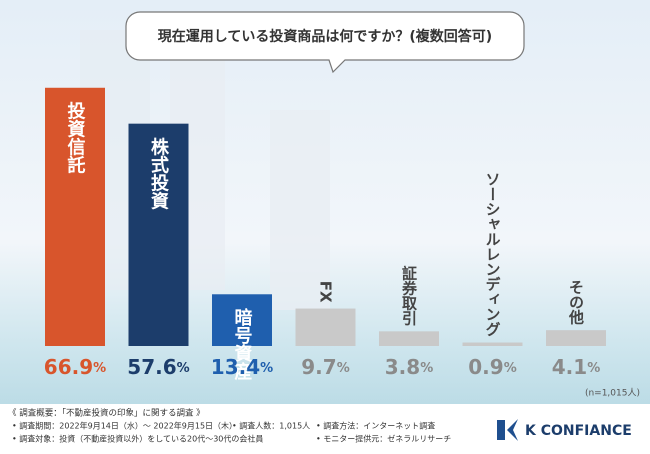 The image size is (650, 454). What do you see at coordinates (326, 292) in the screenshot?
I see `category-label: FX` at bounding box center [326, 292].